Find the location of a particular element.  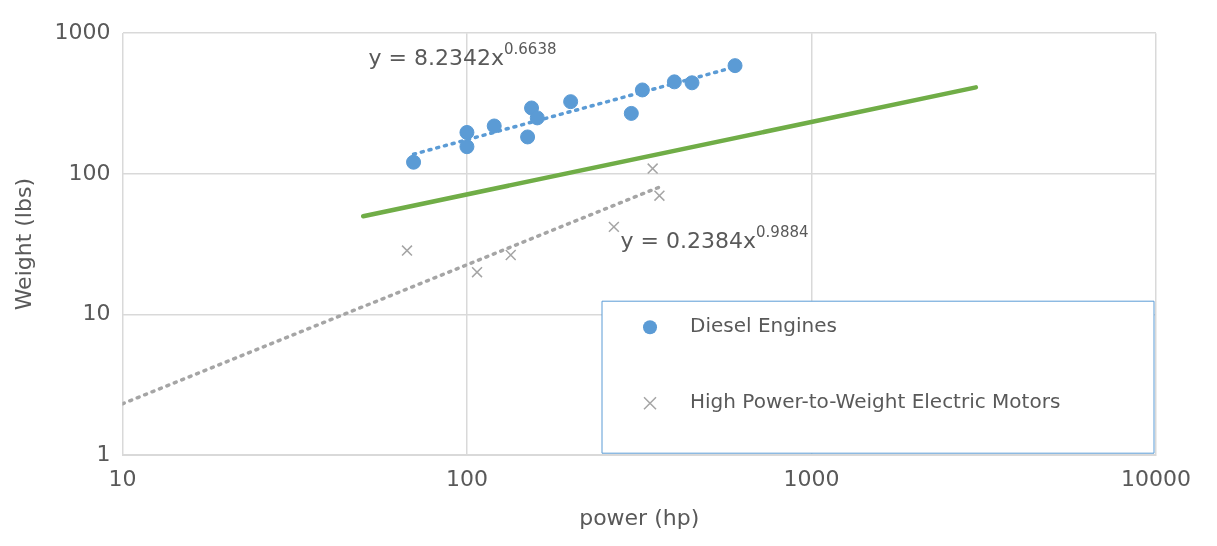

y-axis-title: Weight (lbs) is located at coordinates (23, 244).